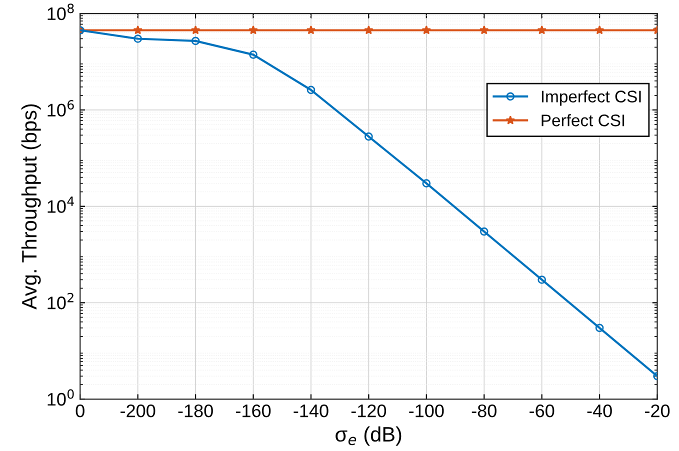  What do you see at coordinates (542, 411) in the screenshot?
I see `x-tick-label: -60` at bounding box center [542, 411].